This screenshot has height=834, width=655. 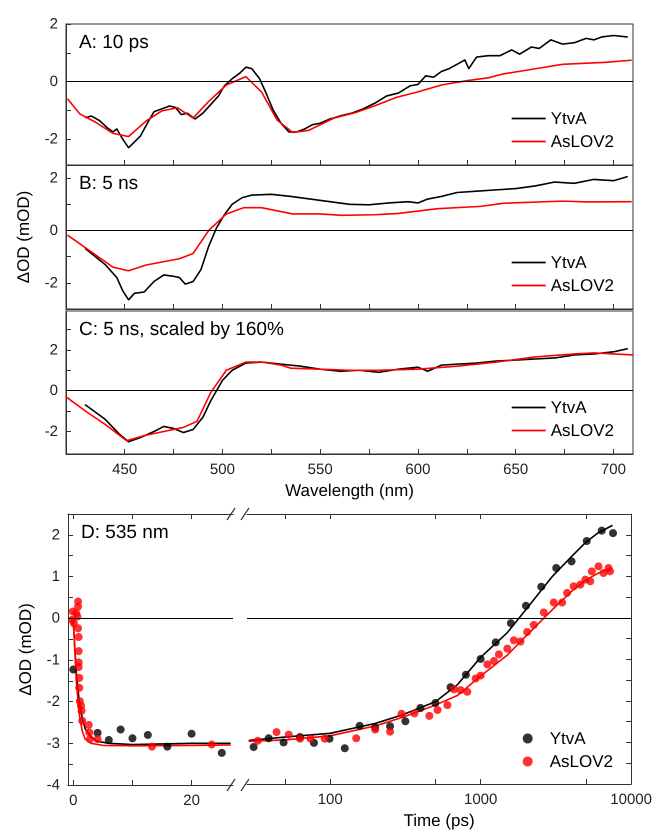 What do you see at coordinates (114, 42) in the screenshot?
I see `chart-title: A: 10 ps` at bounding box center [114, 42].